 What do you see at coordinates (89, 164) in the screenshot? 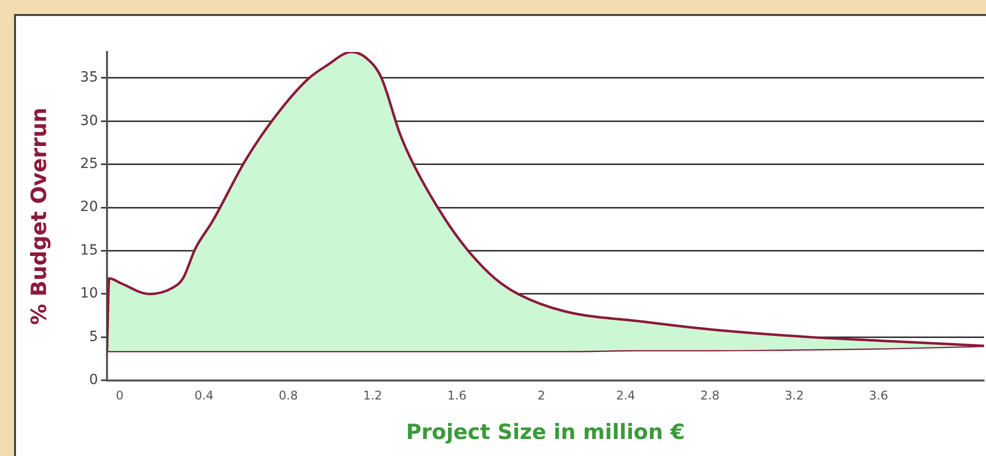
I see `y-tick-label: 25` at bounding box center [89, 164].